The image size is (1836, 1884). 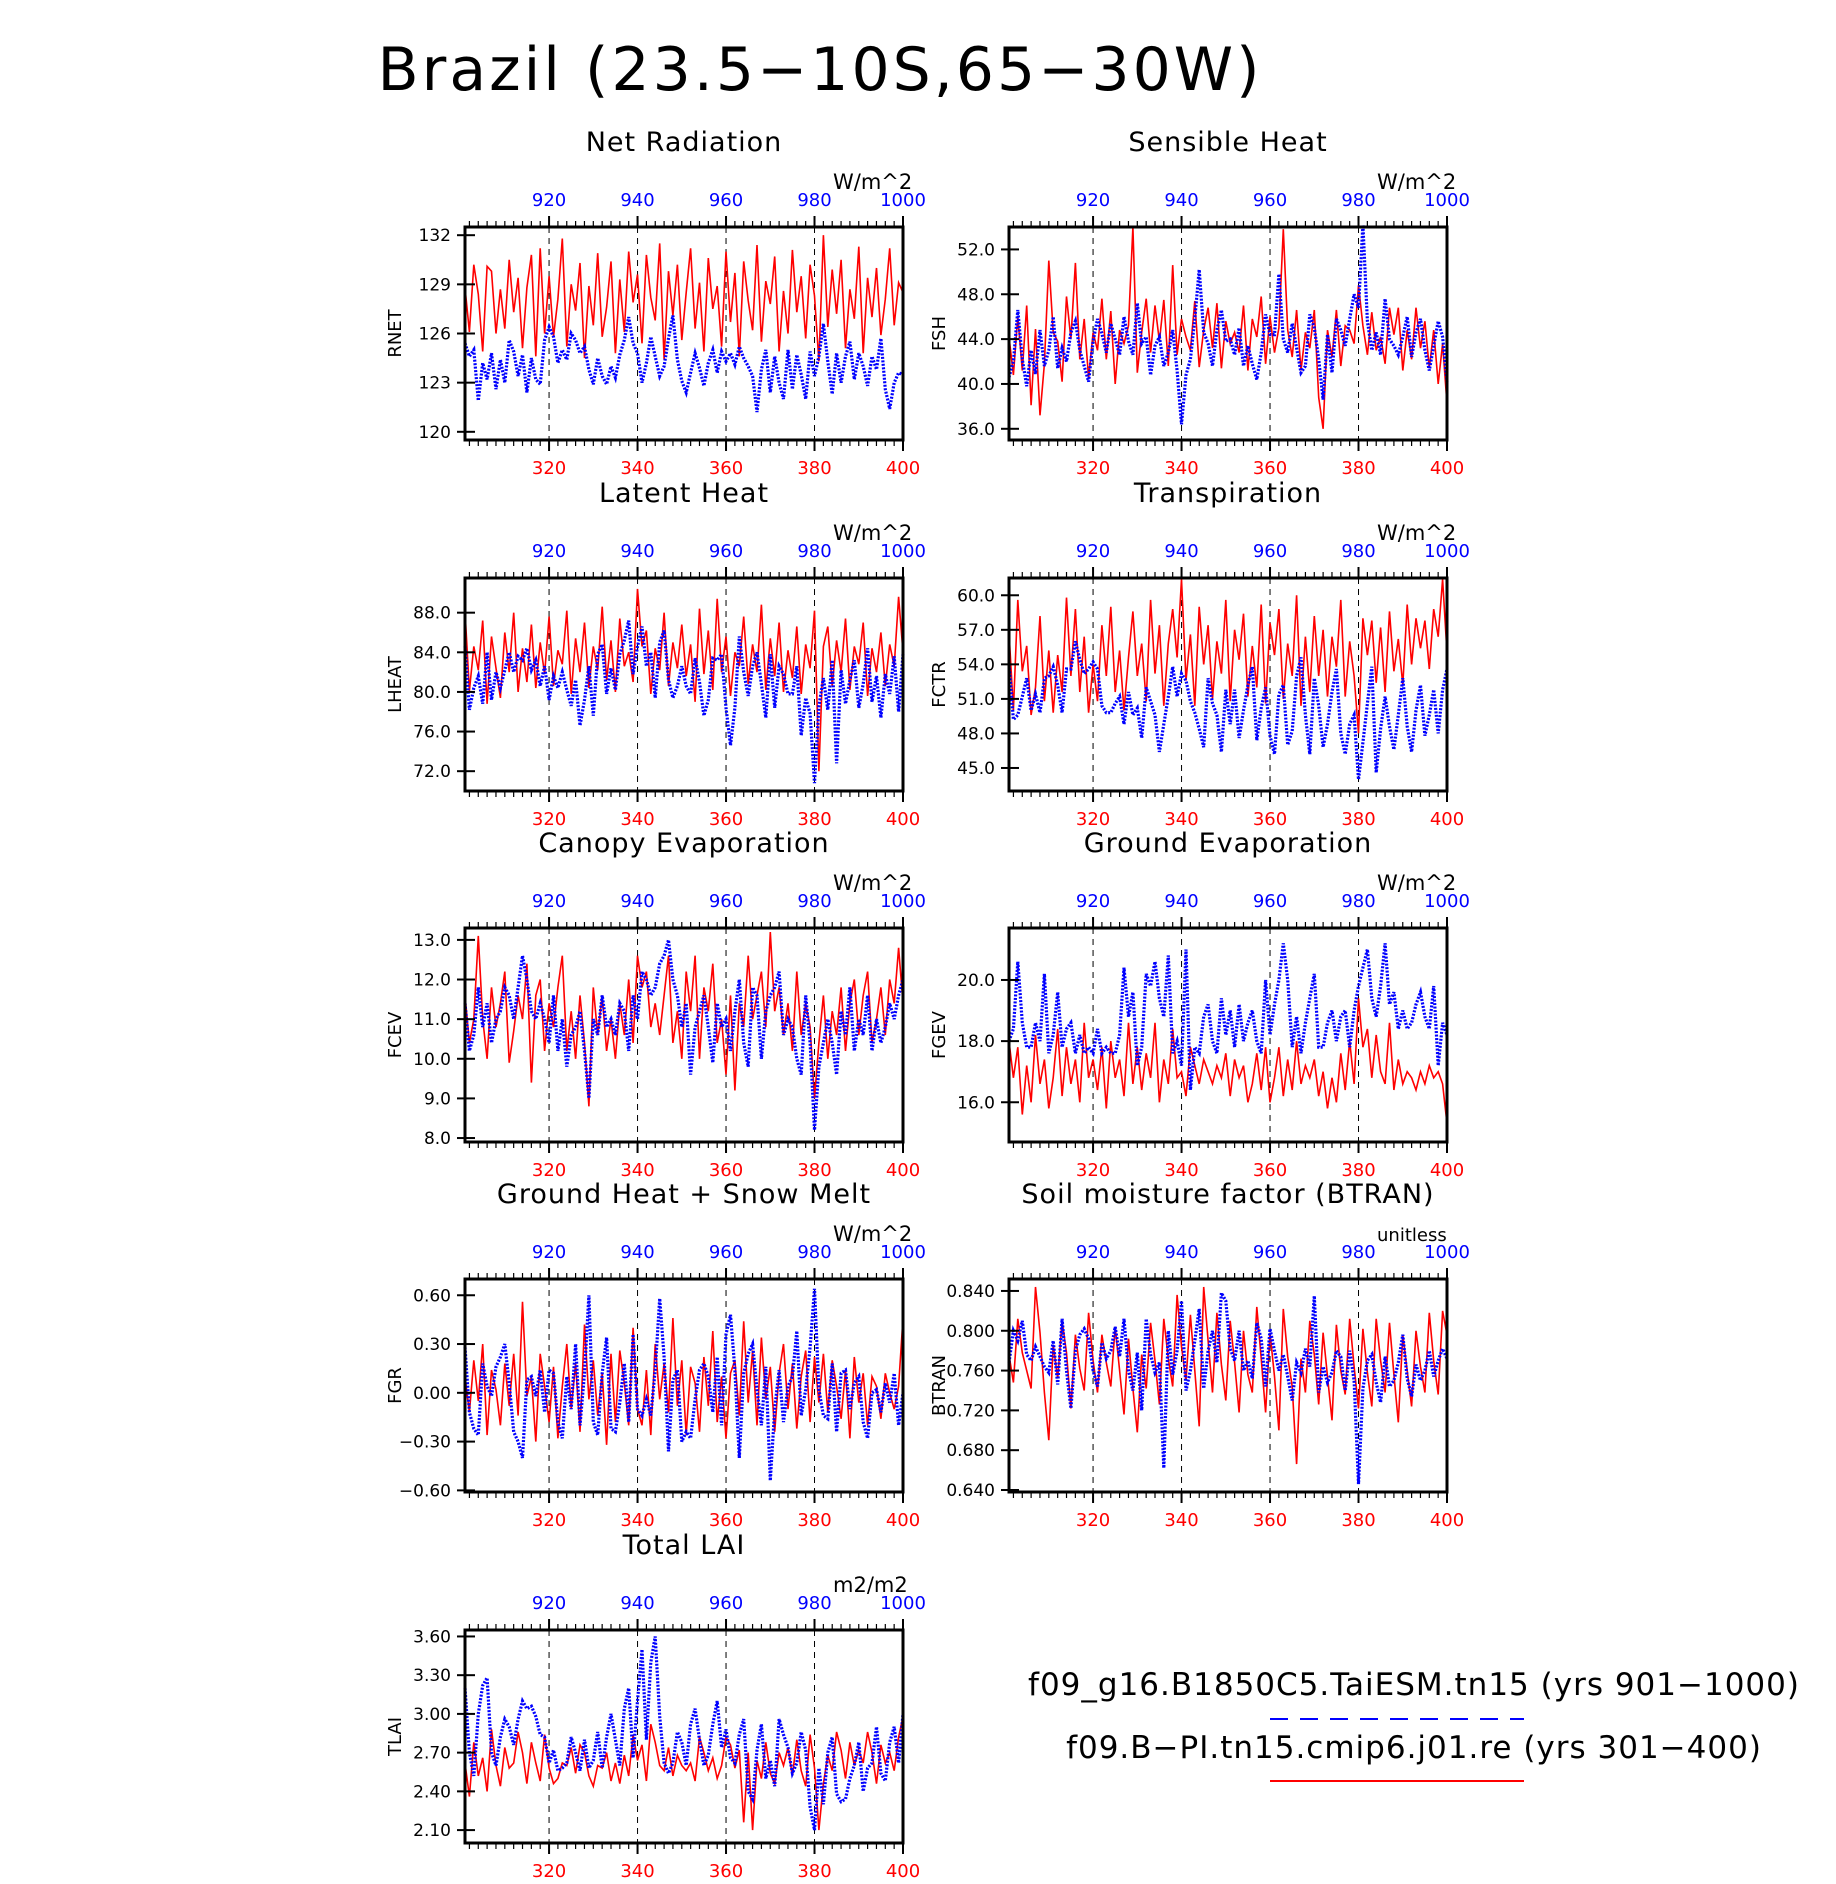 I want to click on y-tick-label: 10.0, so click(x=432, y=1060).